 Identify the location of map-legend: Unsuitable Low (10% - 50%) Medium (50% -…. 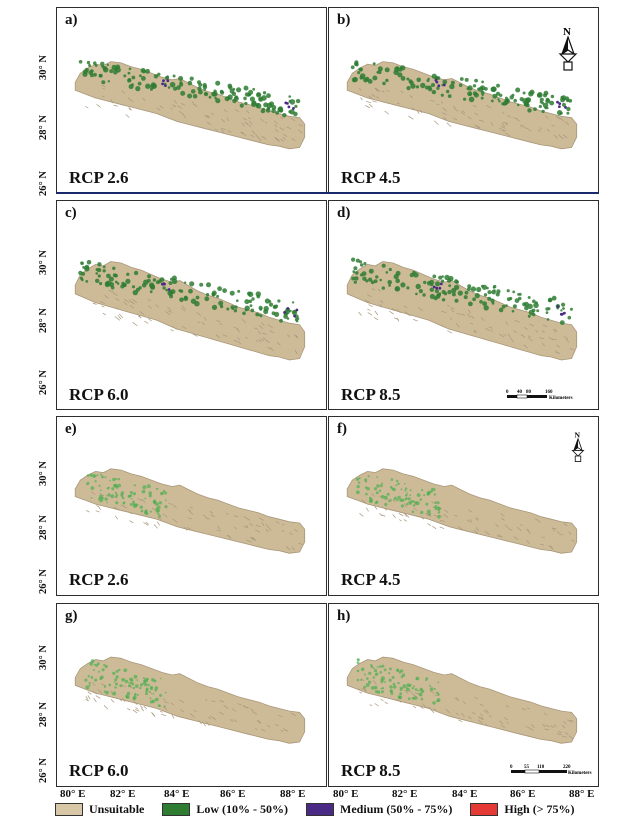
(335, 809).